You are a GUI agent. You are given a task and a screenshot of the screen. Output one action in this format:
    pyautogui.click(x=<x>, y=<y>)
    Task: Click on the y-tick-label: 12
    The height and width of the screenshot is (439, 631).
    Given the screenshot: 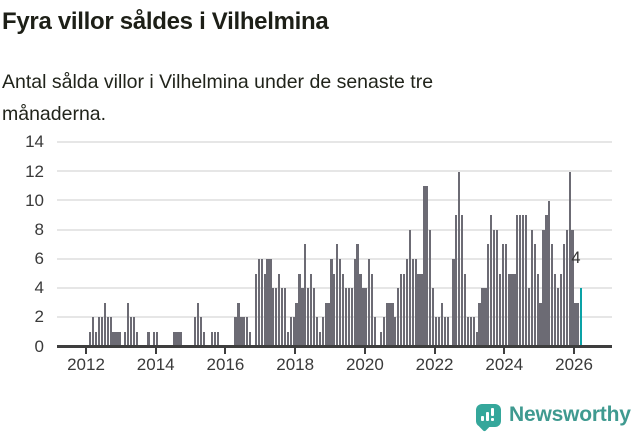 What is the action you would take?
    pyautogui.click(x=34, y=171)
    